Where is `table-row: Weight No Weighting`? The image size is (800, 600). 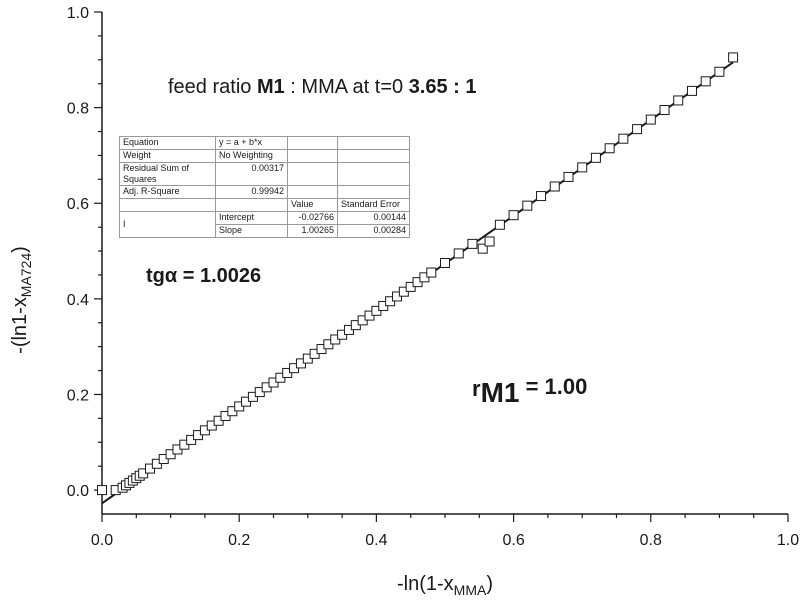 table-row: Weight No Weighting is located at coordinates (264, 156).